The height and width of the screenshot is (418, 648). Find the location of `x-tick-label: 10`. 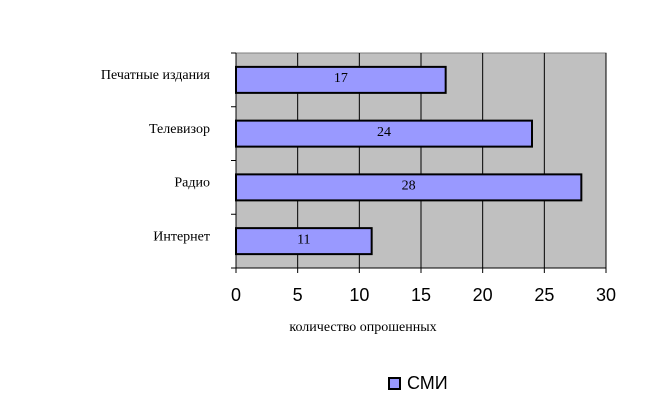

x-tick-label: 10 is located at coordinates (359, 295).